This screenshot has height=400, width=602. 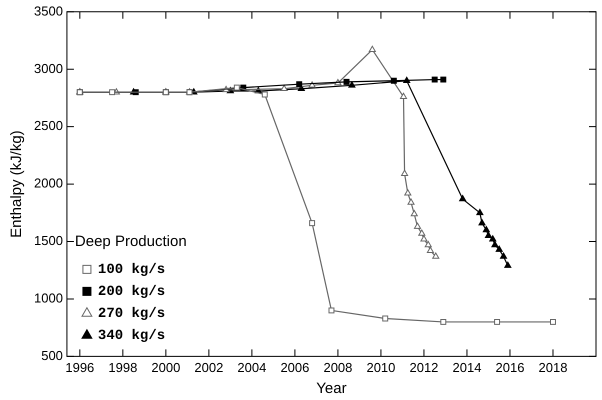 What do you see at coordinates (132, 314) in the screenshot?
I see `legend-label: 270 kg/s` at bounding box center [132, 314].